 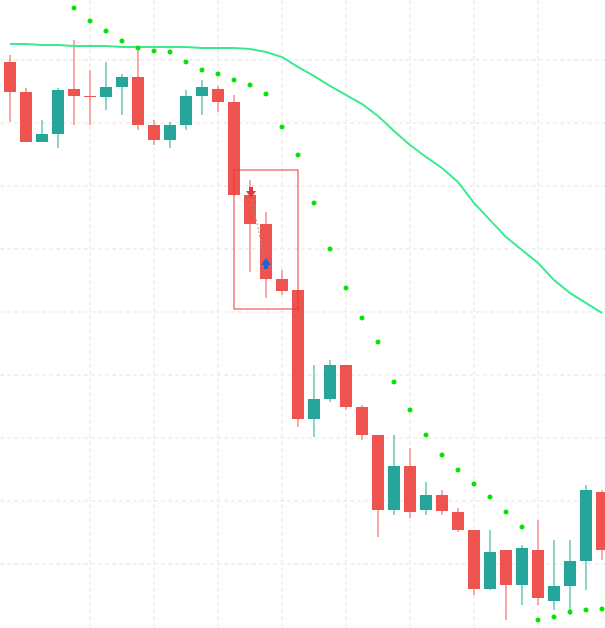 What do you see at coordinates (258, 228) in the screenshot?
I see `trade-link` at bounding box center [258, 228].